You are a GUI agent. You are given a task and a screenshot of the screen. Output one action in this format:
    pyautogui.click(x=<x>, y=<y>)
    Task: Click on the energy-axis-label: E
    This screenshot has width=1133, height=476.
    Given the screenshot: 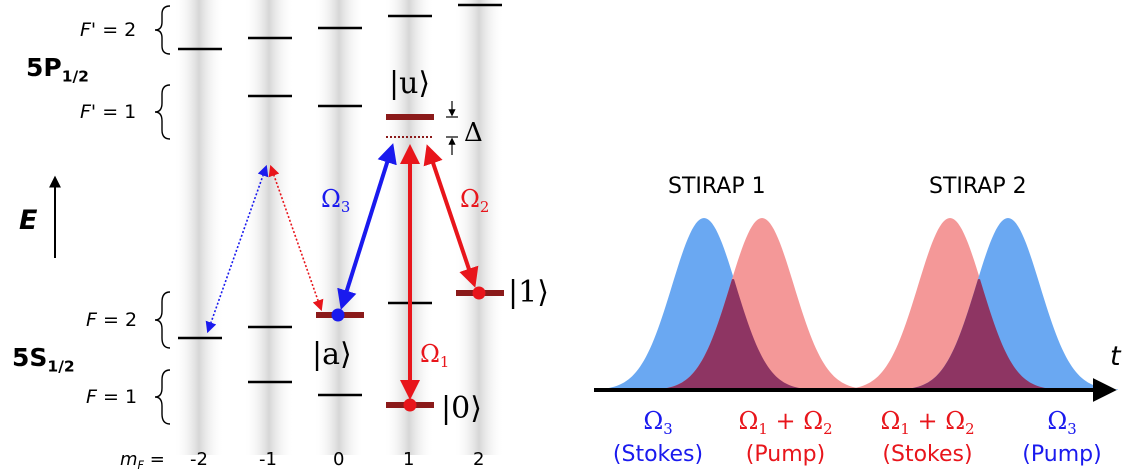 What is the action you would take?
    pyautogui.click(x=28, y=220)
    